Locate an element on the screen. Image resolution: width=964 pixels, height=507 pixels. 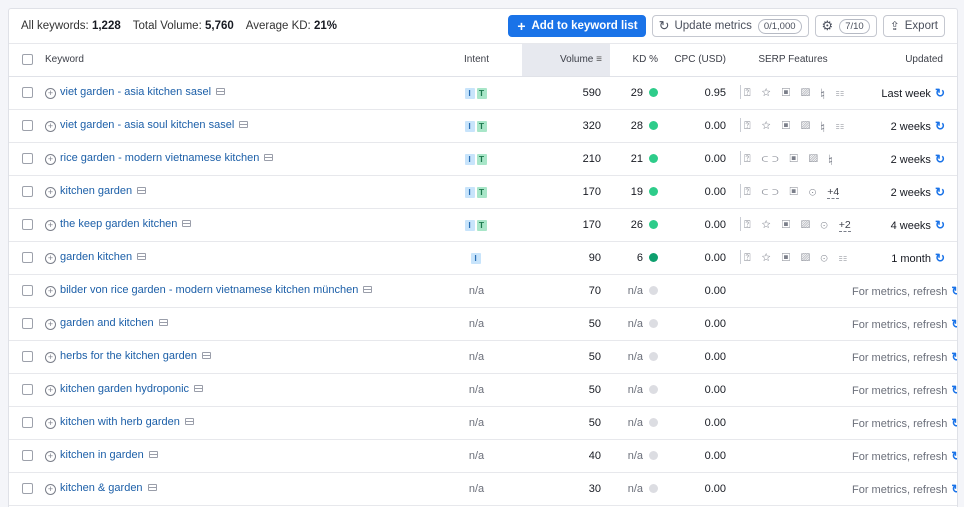
serp-icons: ⍰ ☆ ▣ ▨ ♮ ☷ is located at coordinates (796, 126).